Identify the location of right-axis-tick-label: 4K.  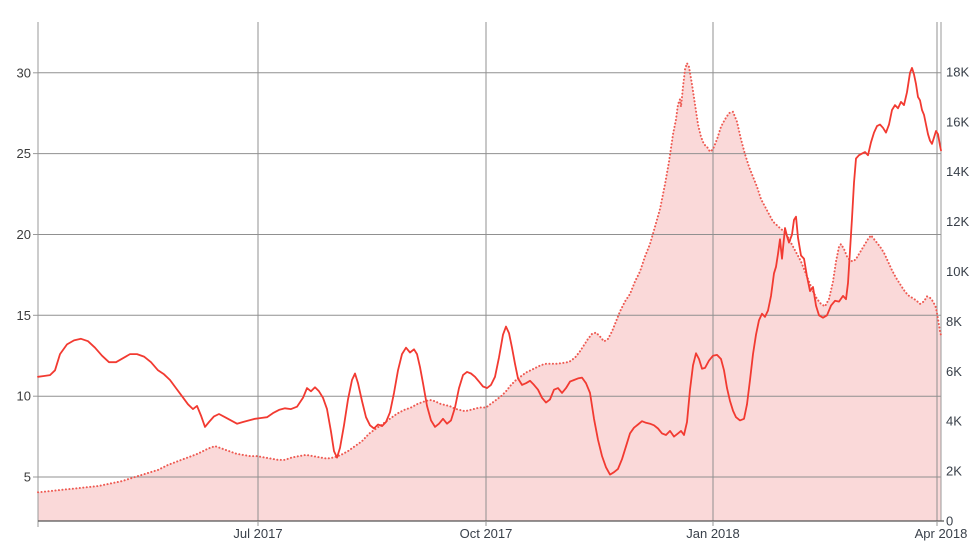
(954, 421).